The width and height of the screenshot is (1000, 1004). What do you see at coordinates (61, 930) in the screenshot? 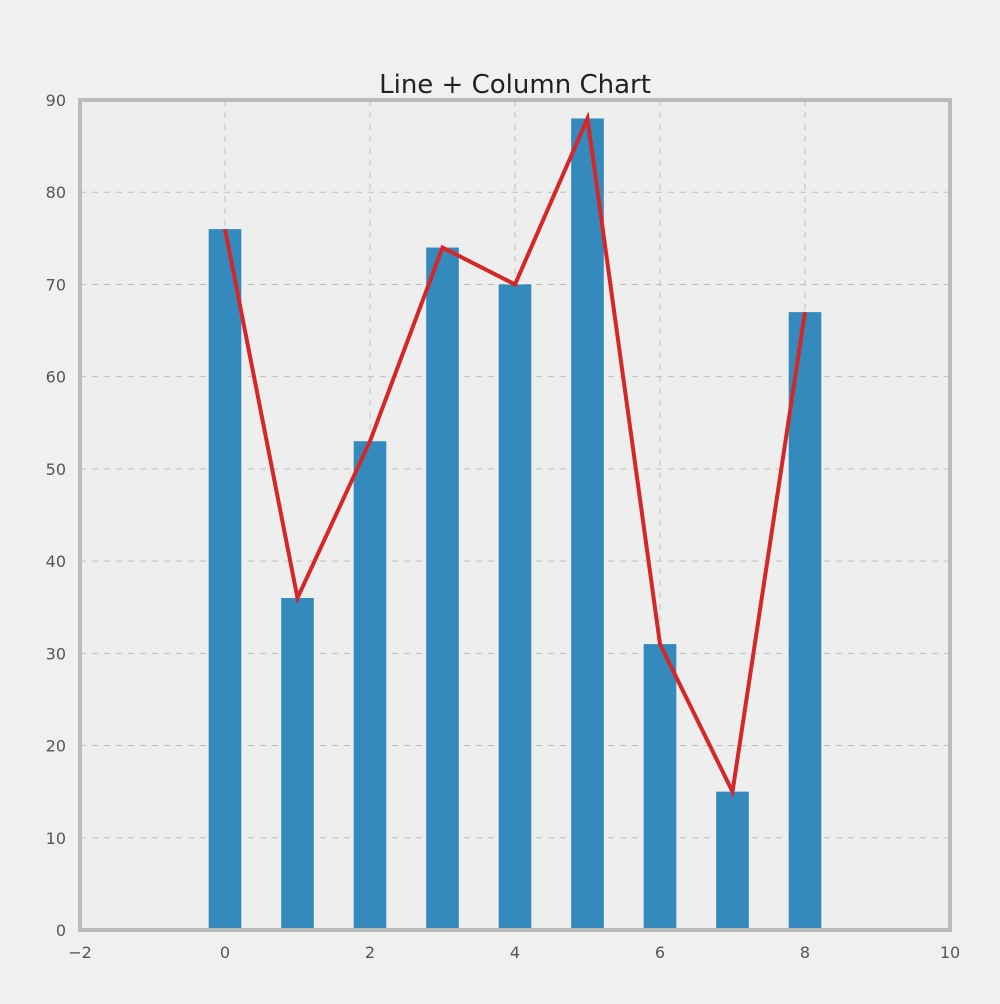
I see `y-tick-label: 0` at bounding box center [61, 930].